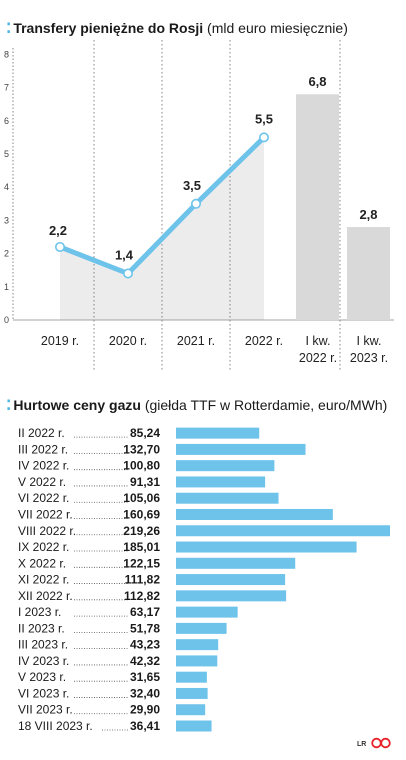  What do you see at coordinates (141, 563) in the screenshot?
I see `row-value-label: 122,15` at bounding box center [141, 563].